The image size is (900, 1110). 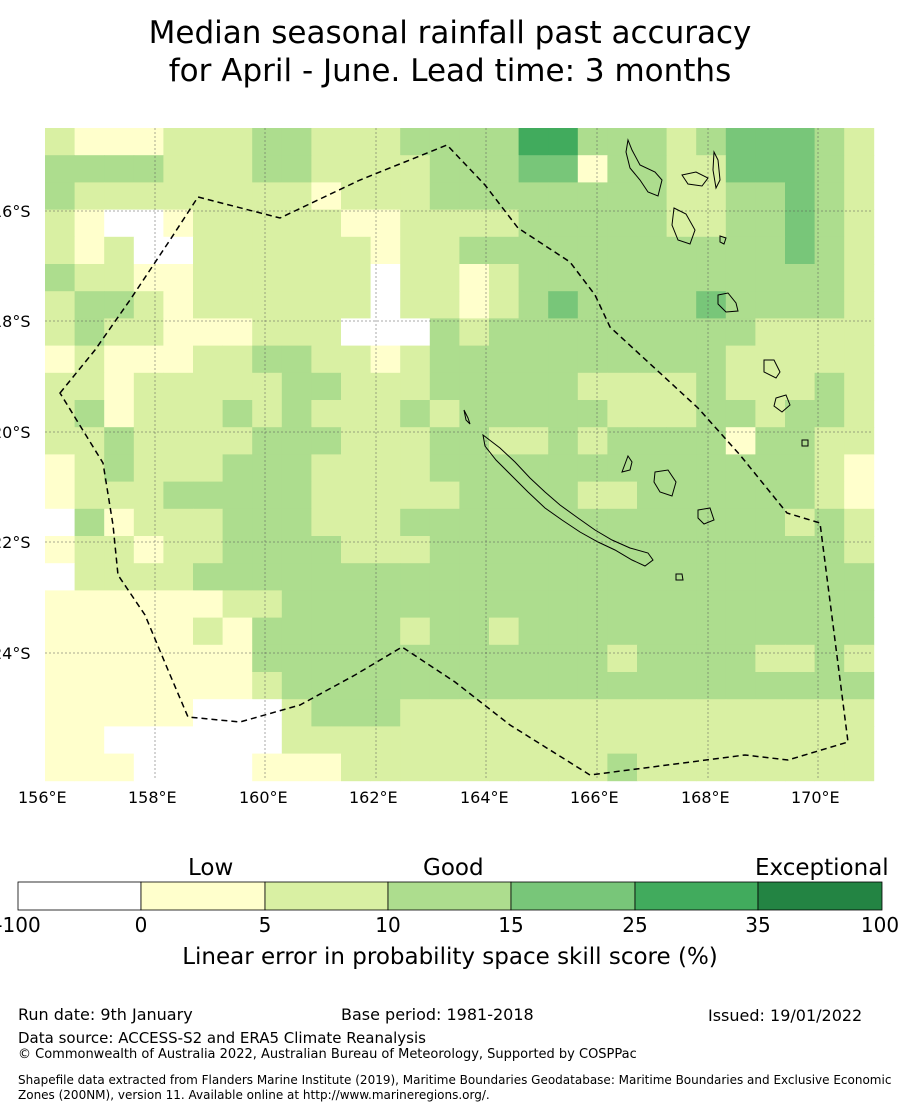 What do you see at coordinates (728, 302) in the screenshot?
I see `efate-island` at bounding box center [728, 302].